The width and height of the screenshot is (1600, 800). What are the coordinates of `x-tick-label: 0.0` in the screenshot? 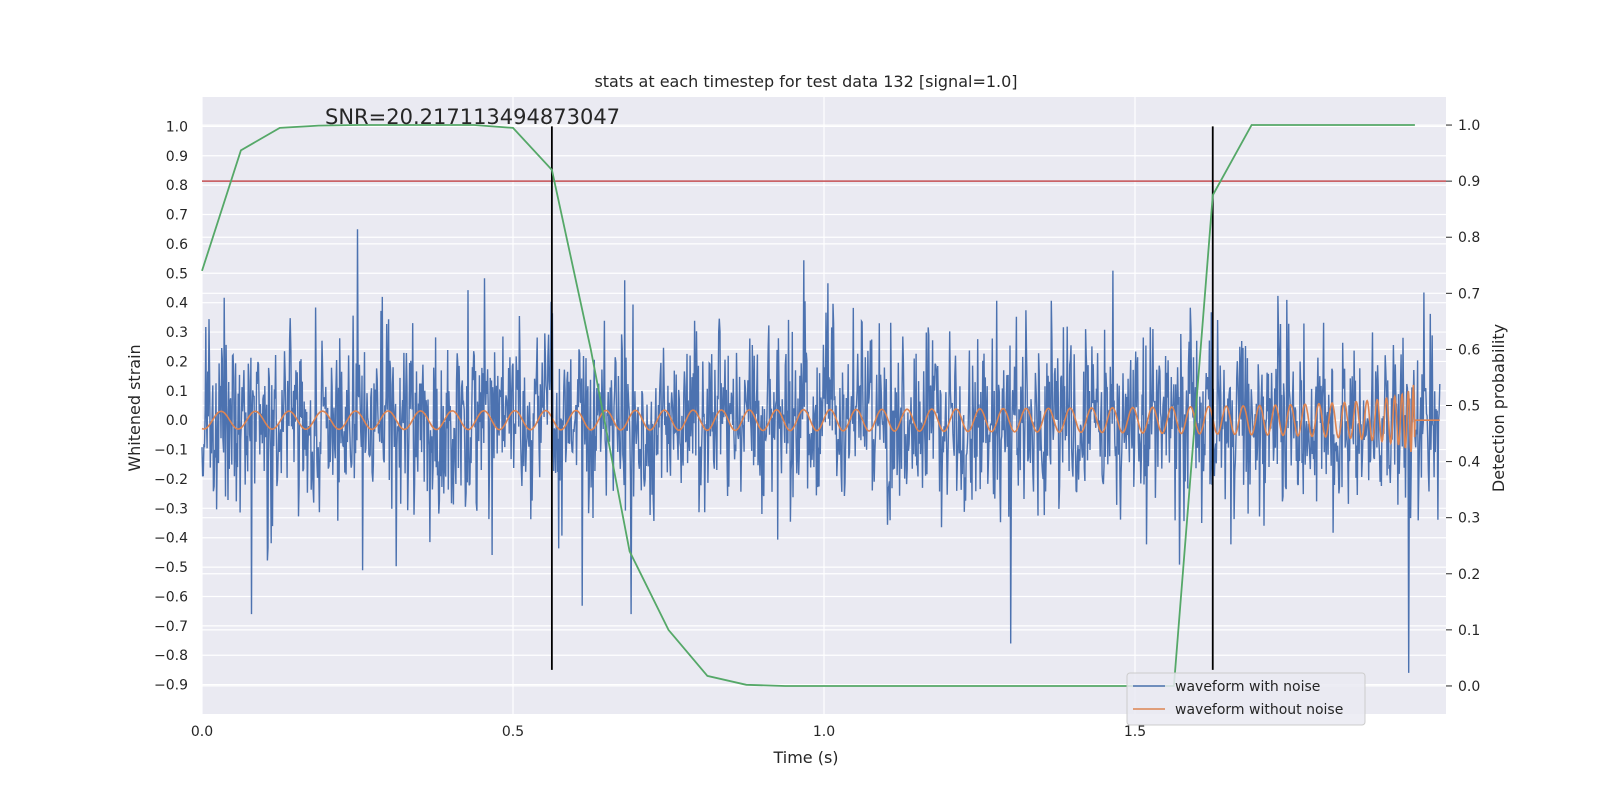 It's located at (202, 732).